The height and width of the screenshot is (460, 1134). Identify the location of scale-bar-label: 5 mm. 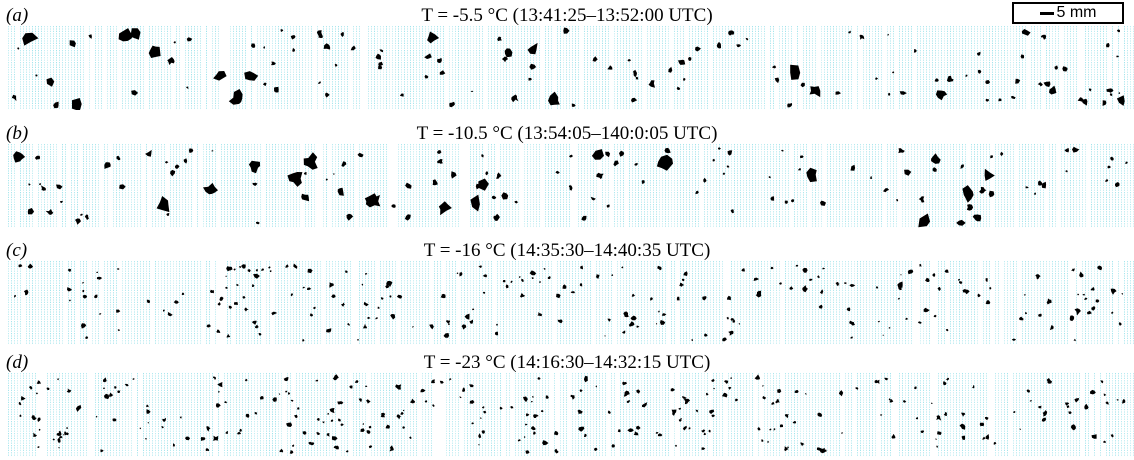
(1076, 12).